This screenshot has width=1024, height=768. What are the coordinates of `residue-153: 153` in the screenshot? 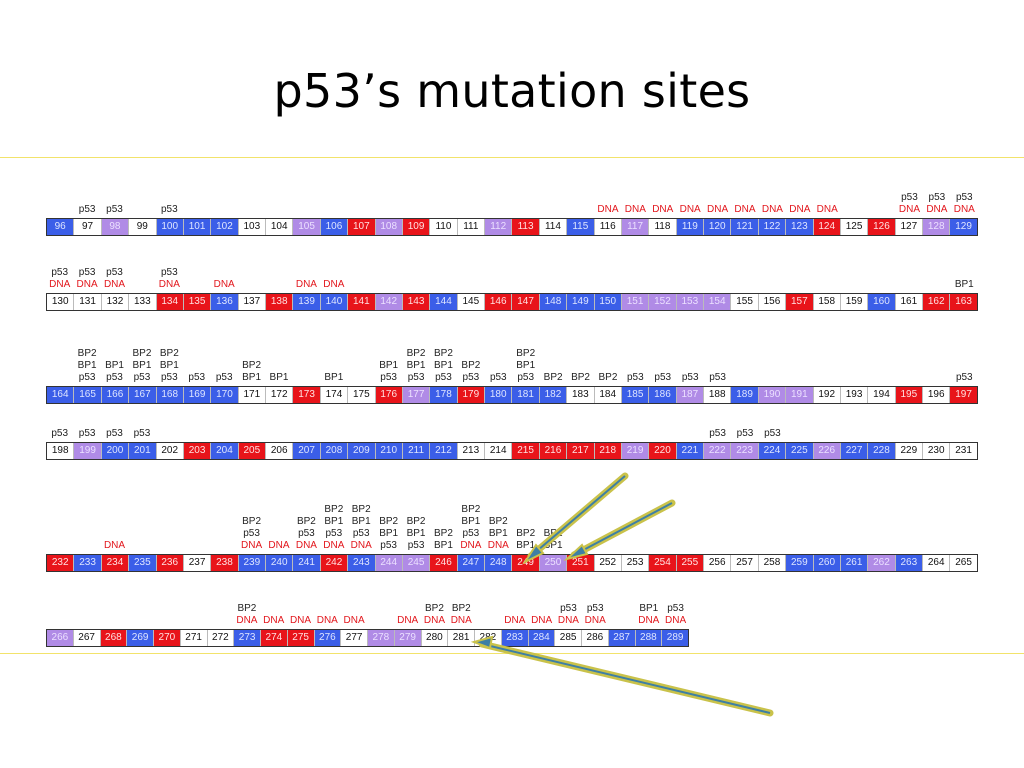 It's located at (690, 302).